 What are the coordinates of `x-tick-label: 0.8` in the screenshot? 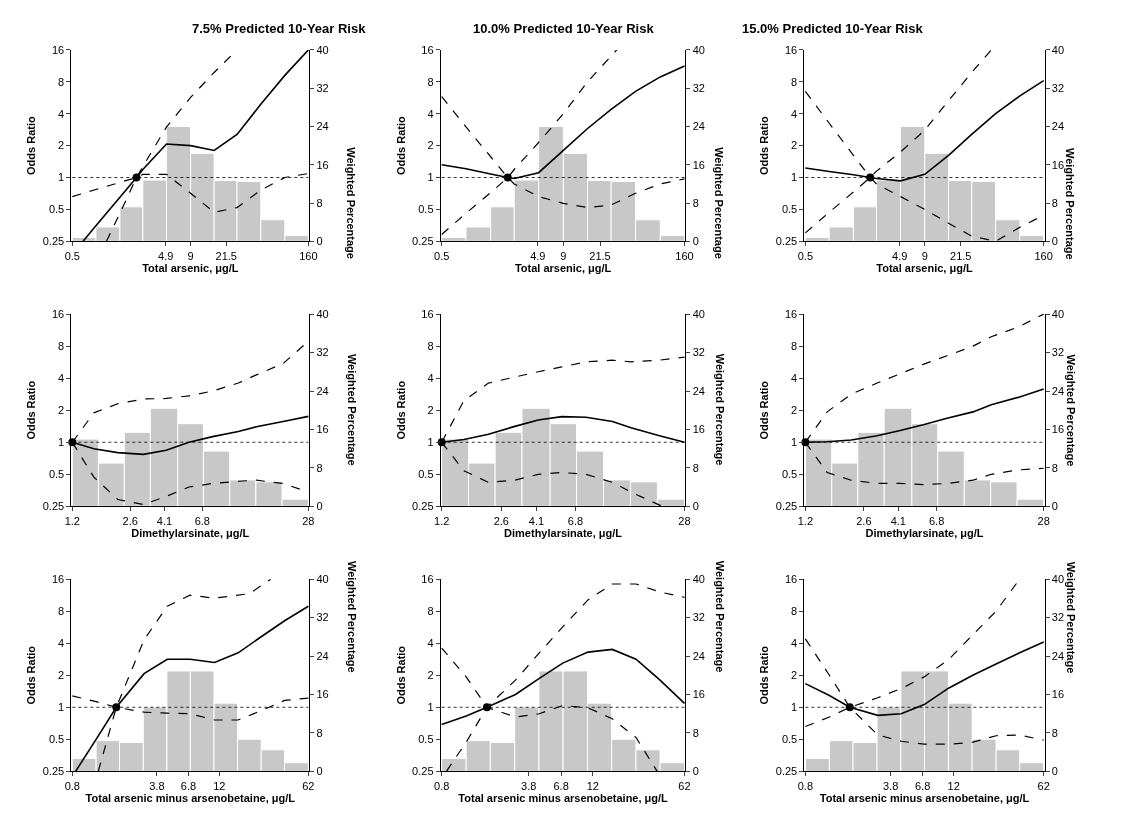 It's located at (805, 785).